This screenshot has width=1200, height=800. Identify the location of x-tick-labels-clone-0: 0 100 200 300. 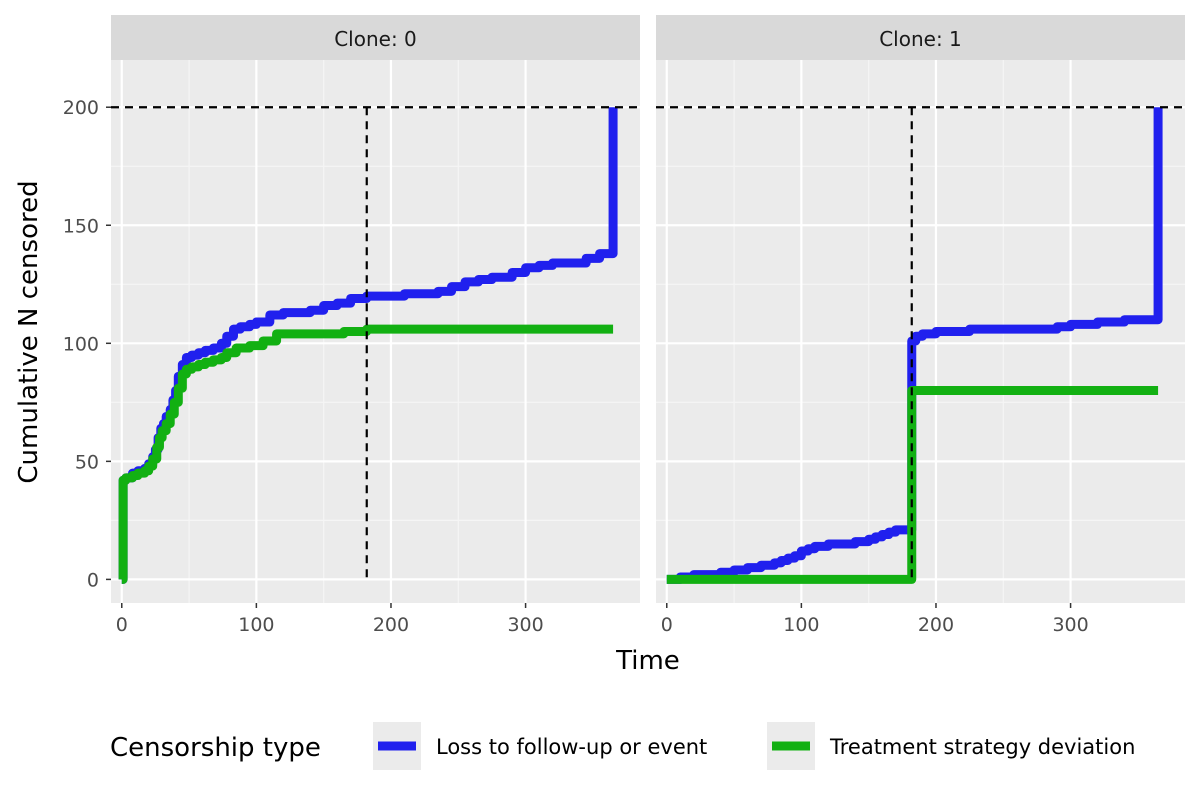
(330, 619).